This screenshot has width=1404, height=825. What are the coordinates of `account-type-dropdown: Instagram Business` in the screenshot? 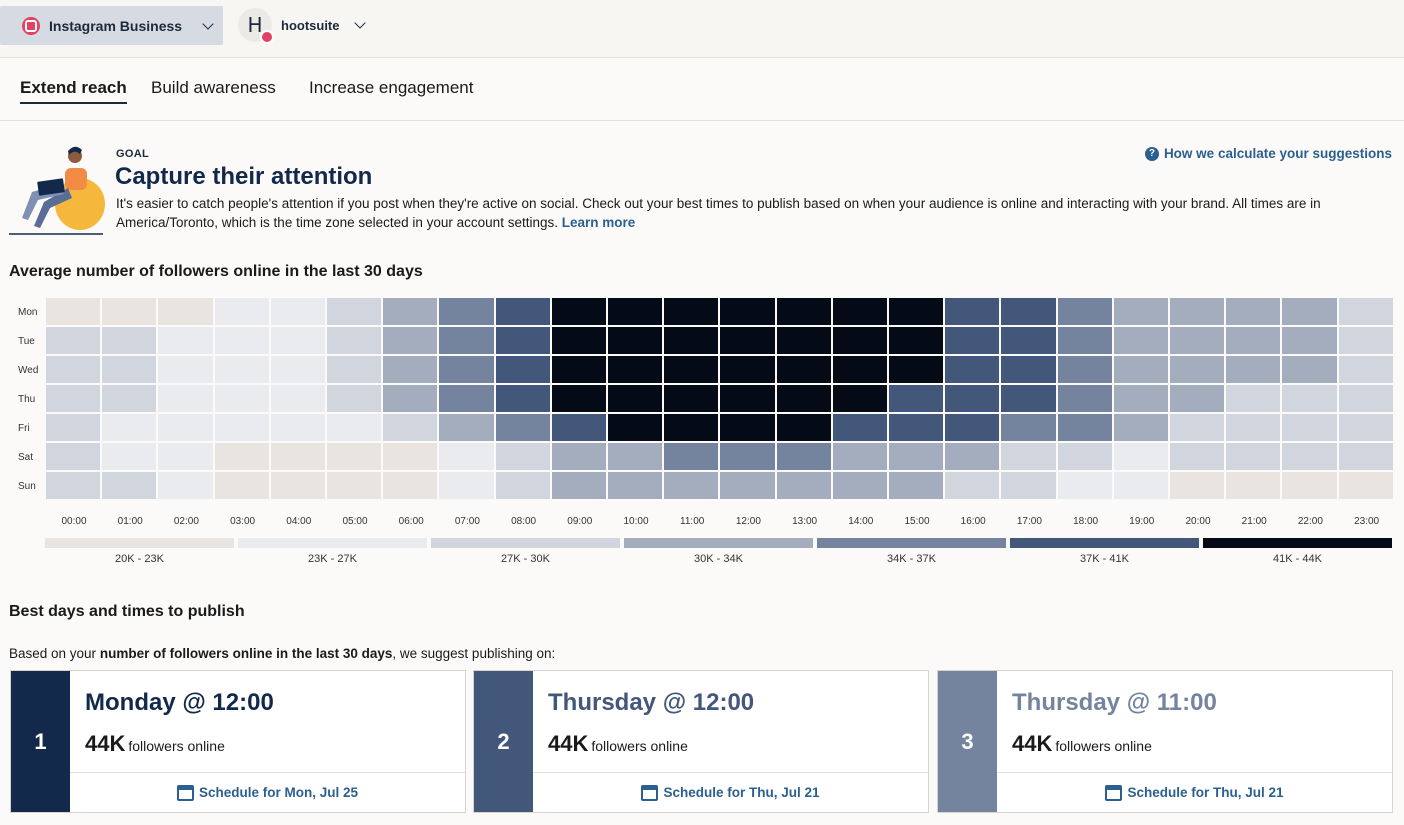 It's located at (111, 25).